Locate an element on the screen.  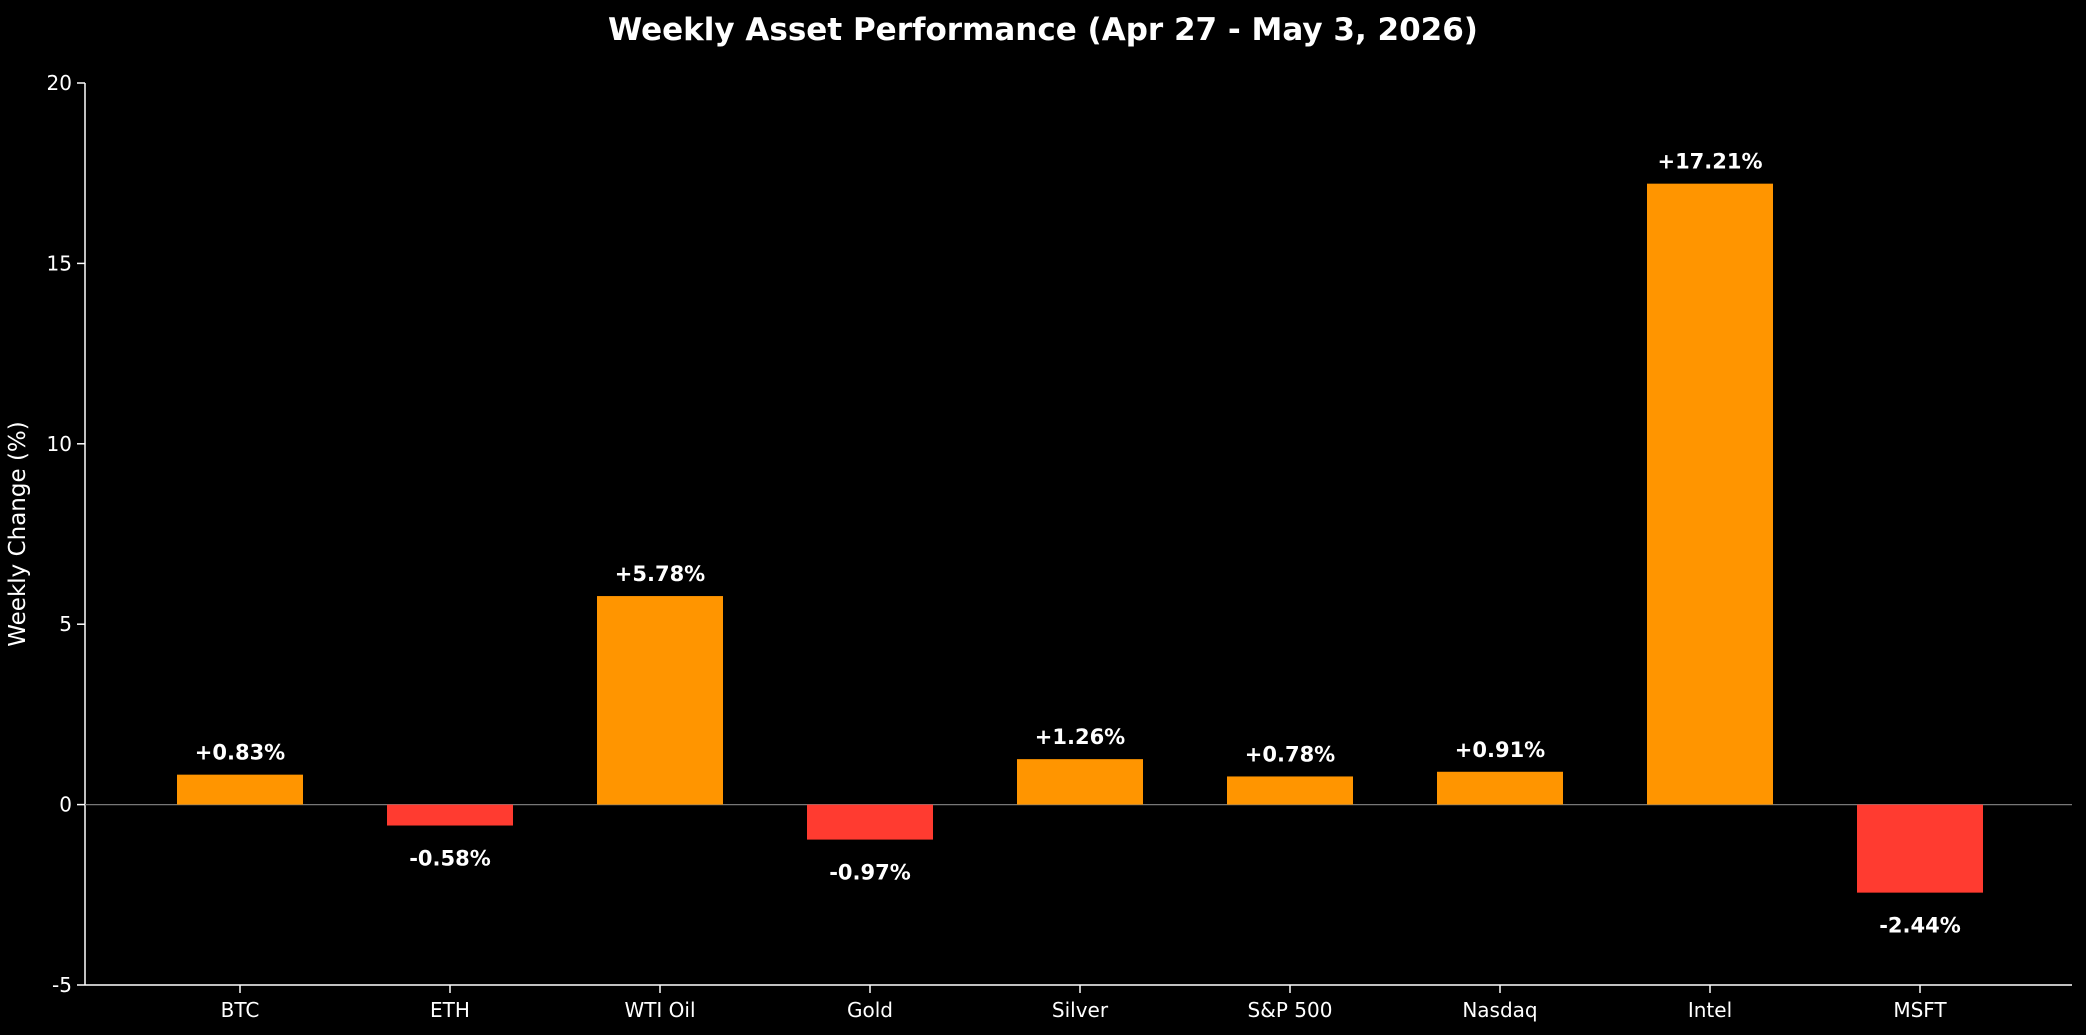
y-tick-label: 10 is located at coordinates (59, 444).